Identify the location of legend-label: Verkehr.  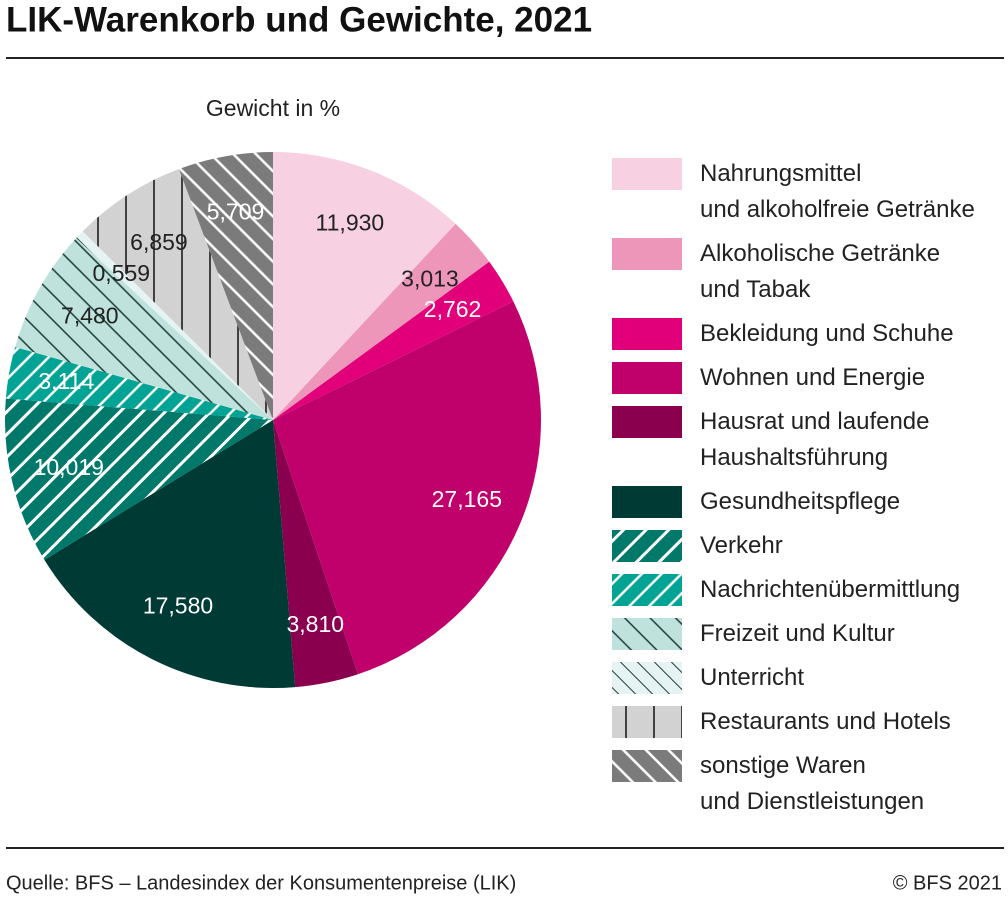
(741, 545).